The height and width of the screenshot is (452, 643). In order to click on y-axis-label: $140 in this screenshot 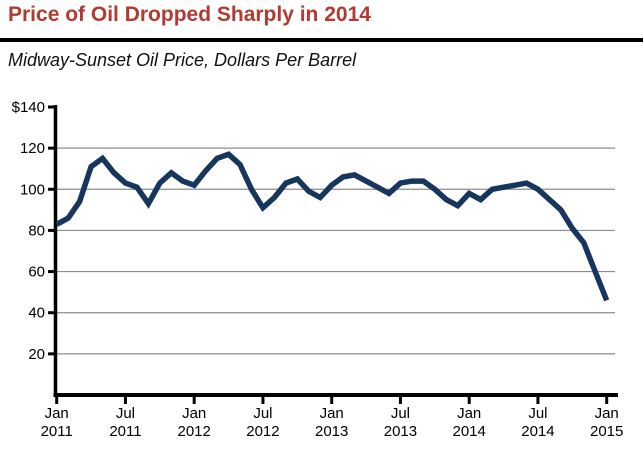, I will do `click(28, 107)`.